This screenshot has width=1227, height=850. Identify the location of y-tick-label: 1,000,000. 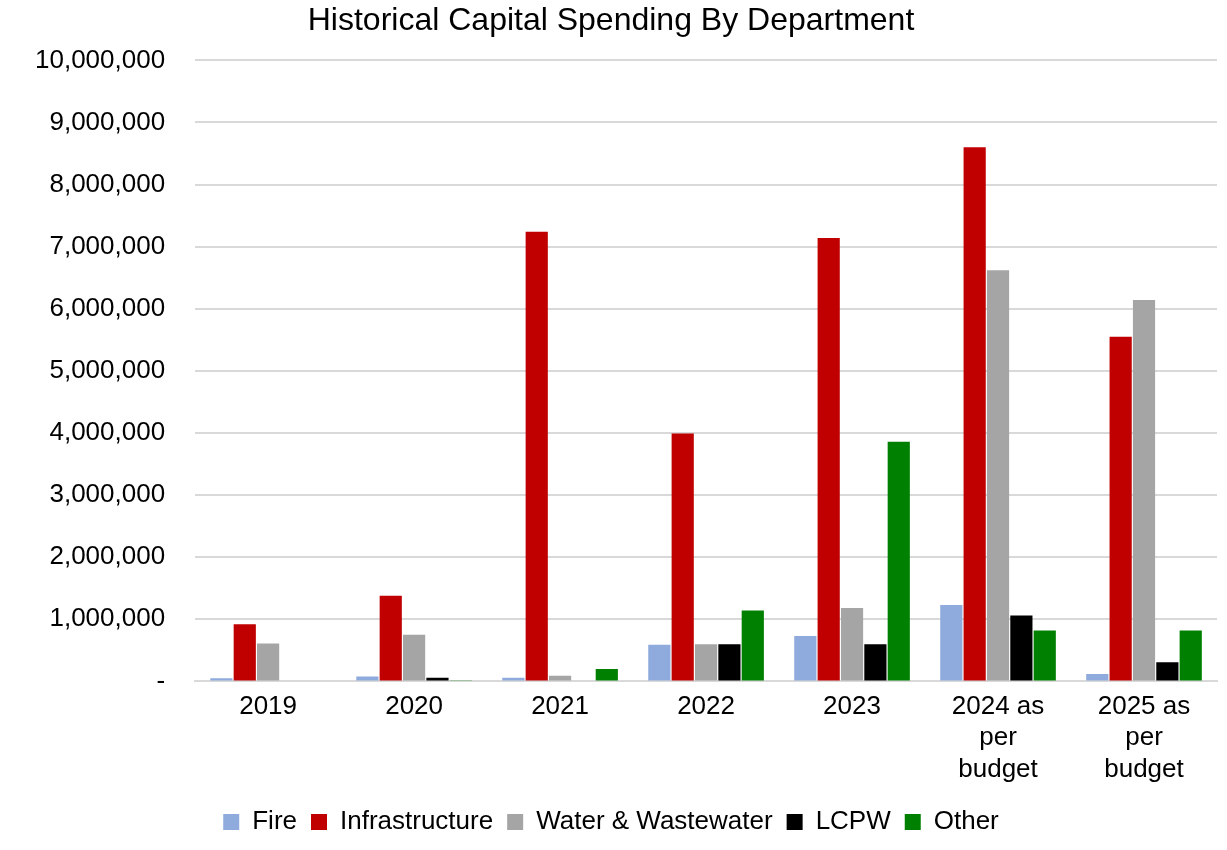
(107, 617).